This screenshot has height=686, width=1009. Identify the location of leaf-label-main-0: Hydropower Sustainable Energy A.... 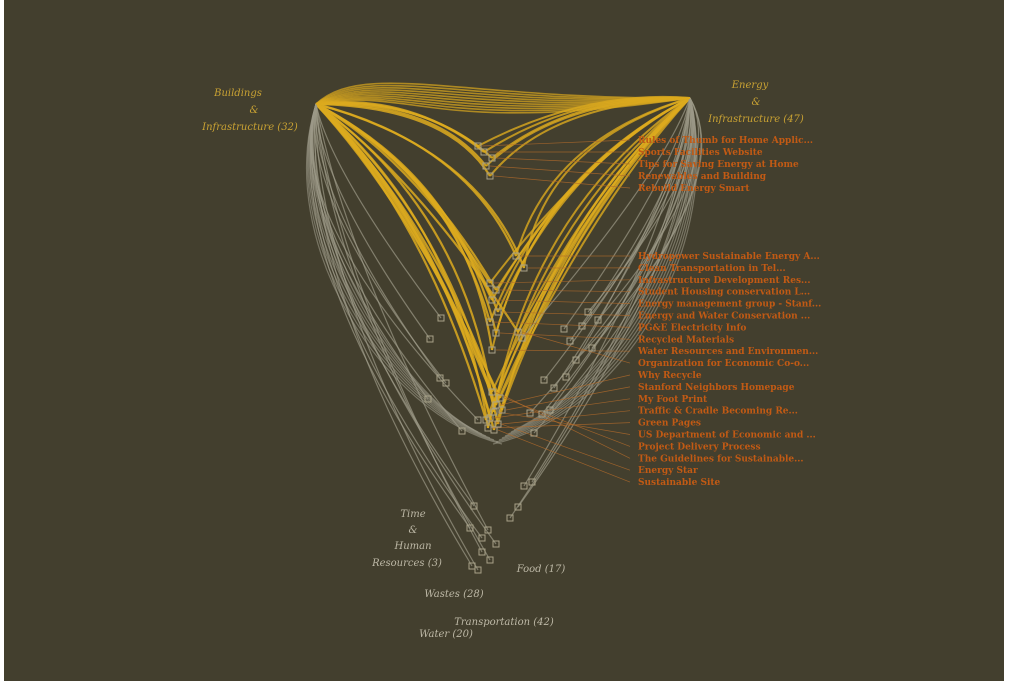
(729, 257).